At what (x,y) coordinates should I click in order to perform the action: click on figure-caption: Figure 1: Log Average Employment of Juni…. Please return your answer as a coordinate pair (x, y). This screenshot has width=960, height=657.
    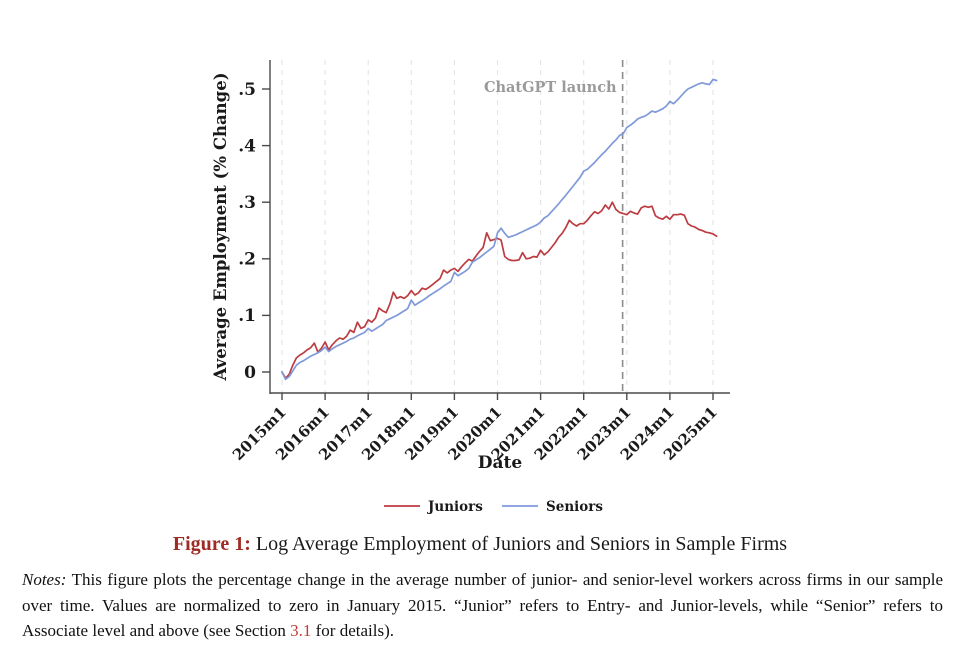
    Looking at the image, I should click on (480, 544).